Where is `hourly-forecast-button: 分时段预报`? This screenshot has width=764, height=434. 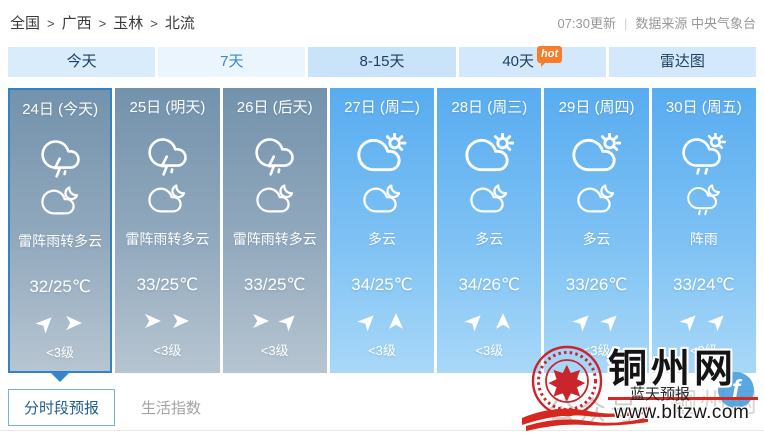
hourly-forecast-button: 分时段预报 is located at coordinates (62, 407).